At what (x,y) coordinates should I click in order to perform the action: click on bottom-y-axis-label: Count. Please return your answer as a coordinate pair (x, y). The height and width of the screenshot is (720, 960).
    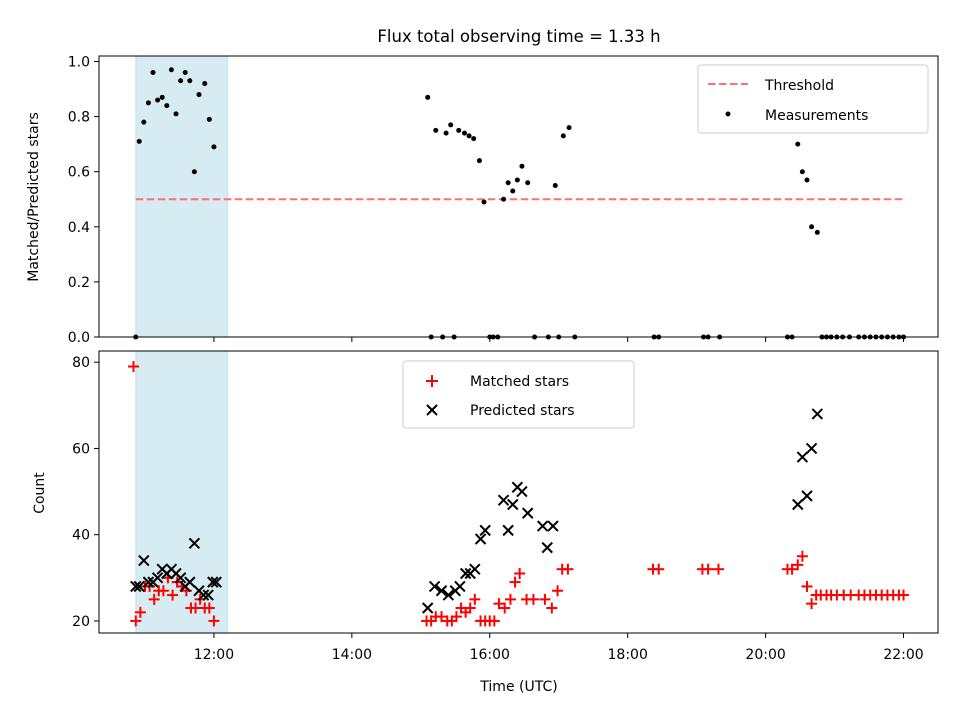
    Looking at the image, I should click on (40, 493).